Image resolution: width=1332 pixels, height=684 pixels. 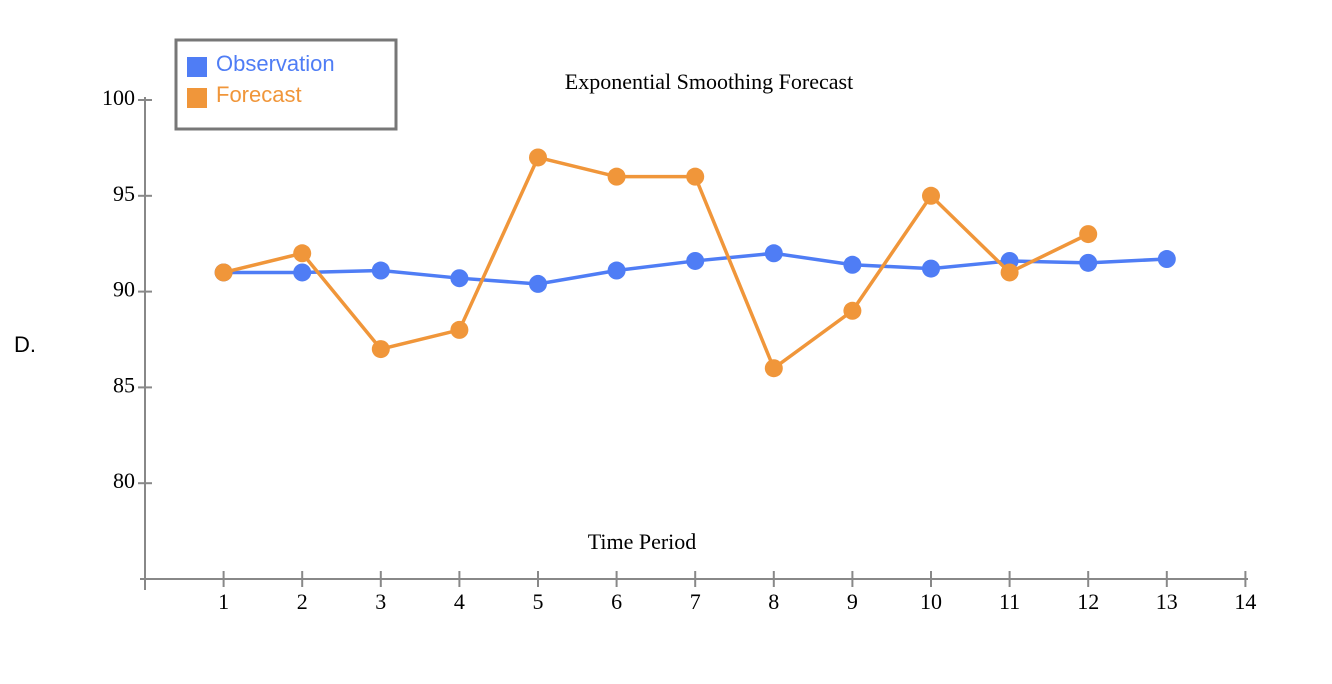 I want to click on x-tick-label: 8, so click(x=773, y=601).